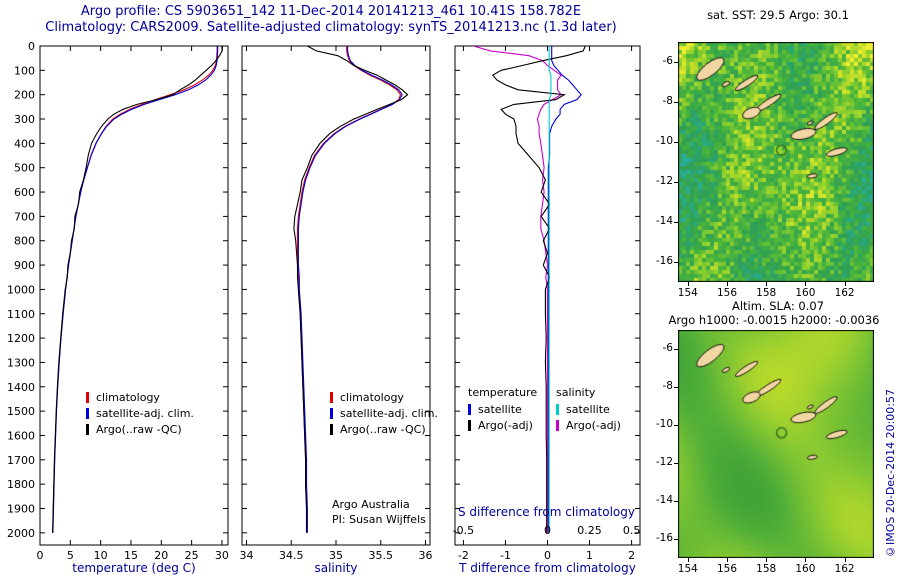  Describe the element at coordinates (24, 119) in the screenshot. I see `y-tick-label: 300` at that location.